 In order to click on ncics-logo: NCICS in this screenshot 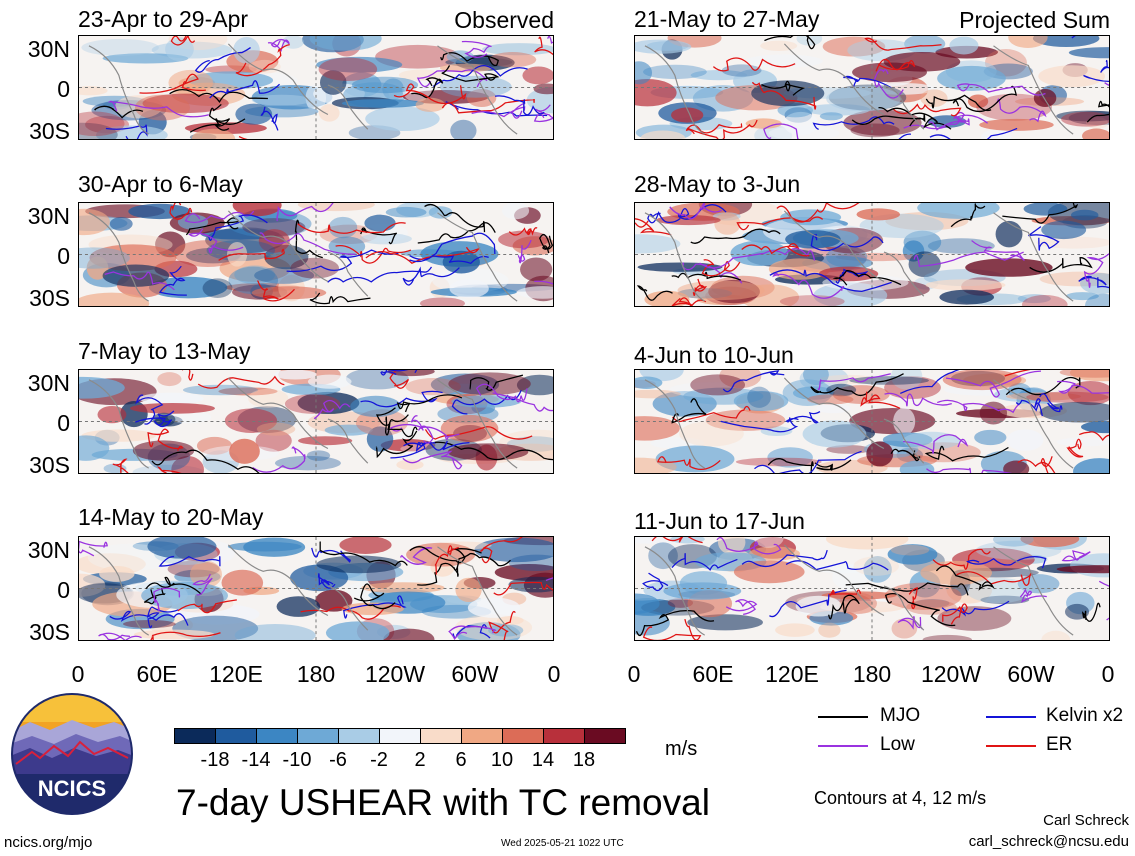, I will do `click(72, 754)`.